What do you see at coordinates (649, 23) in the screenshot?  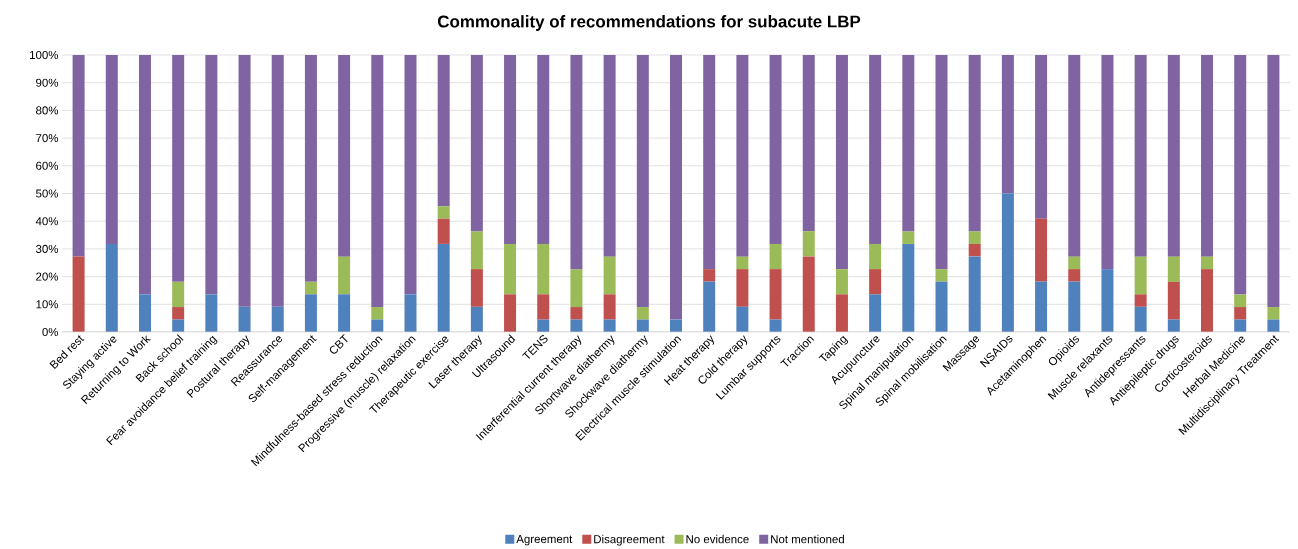 I see `chart-title: Commonality of recommendations for subacute LBP` at bounding box center [649, 23].